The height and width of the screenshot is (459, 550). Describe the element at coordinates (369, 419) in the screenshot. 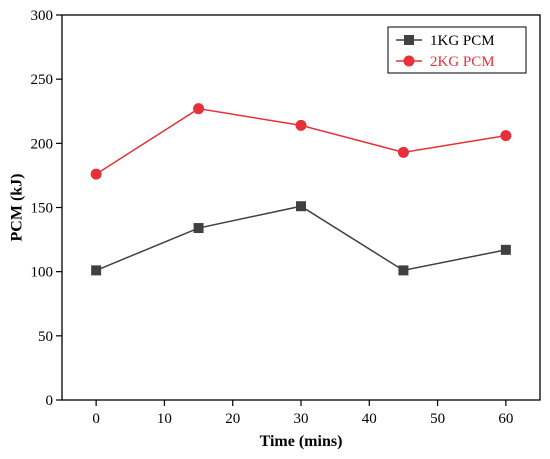

I see `x-tick-label: 40` at that location.